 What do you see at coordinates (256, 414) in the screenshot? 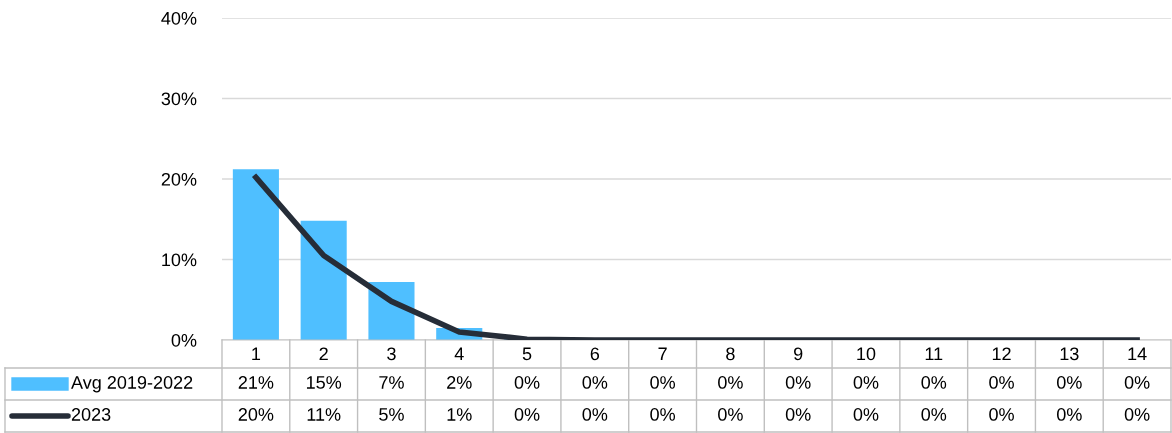
I see `data-label: 20%` at bounding box center [256, 414].